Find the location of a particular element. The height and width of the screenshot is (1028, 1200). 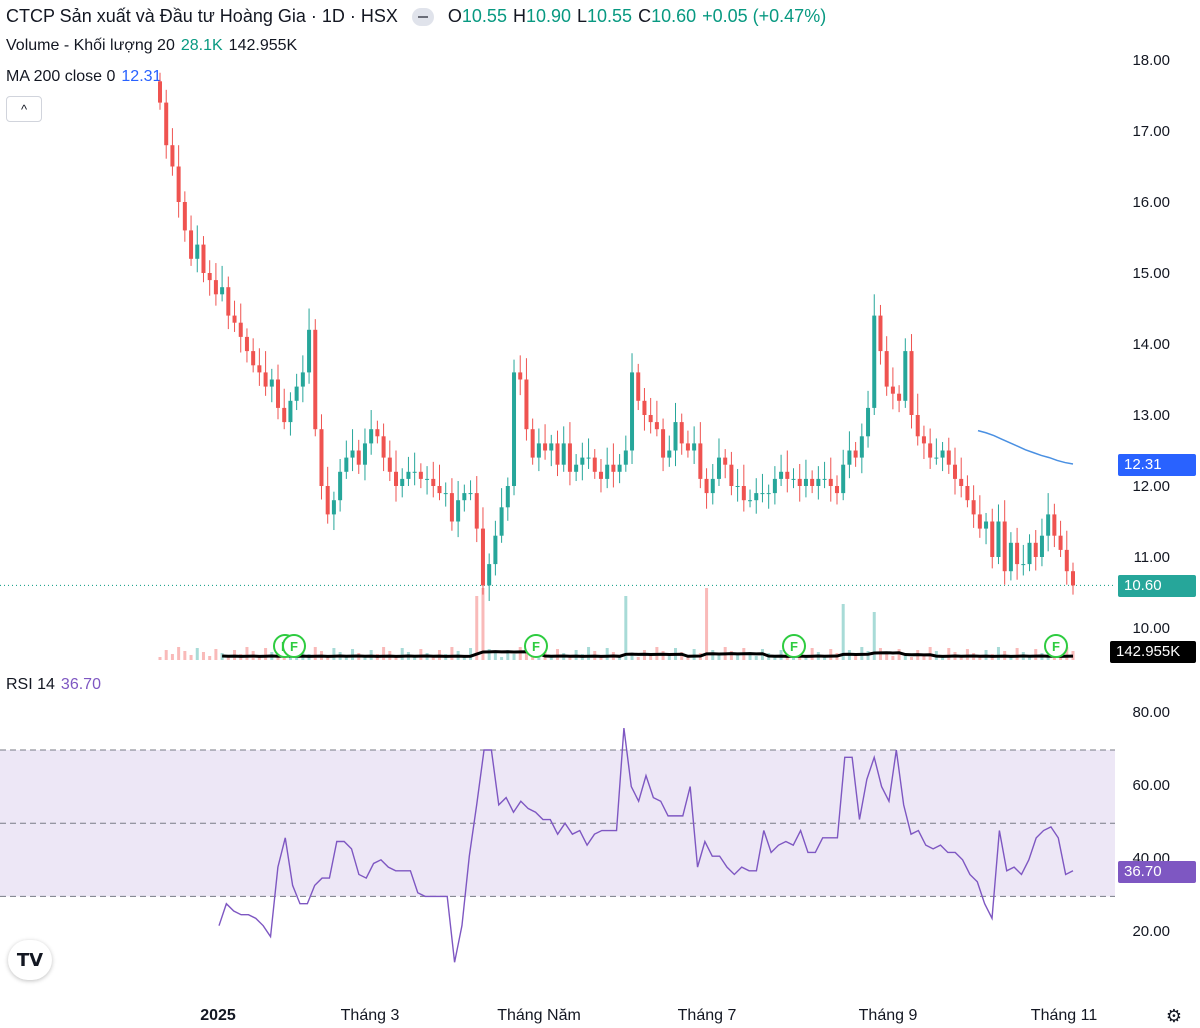

time-axis-label: Tháng 7 is located at coordinates (707, 1015).